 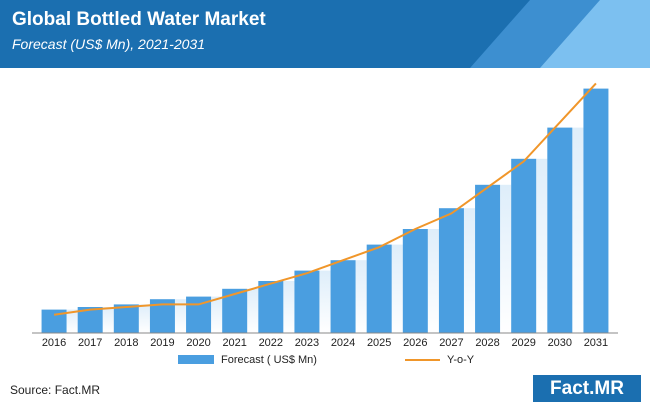 What do you see at coordinates (461, 360) in the screenshot?
I see `legend-label-yoy: Y-o-Y` at bounding box center [461, 360].